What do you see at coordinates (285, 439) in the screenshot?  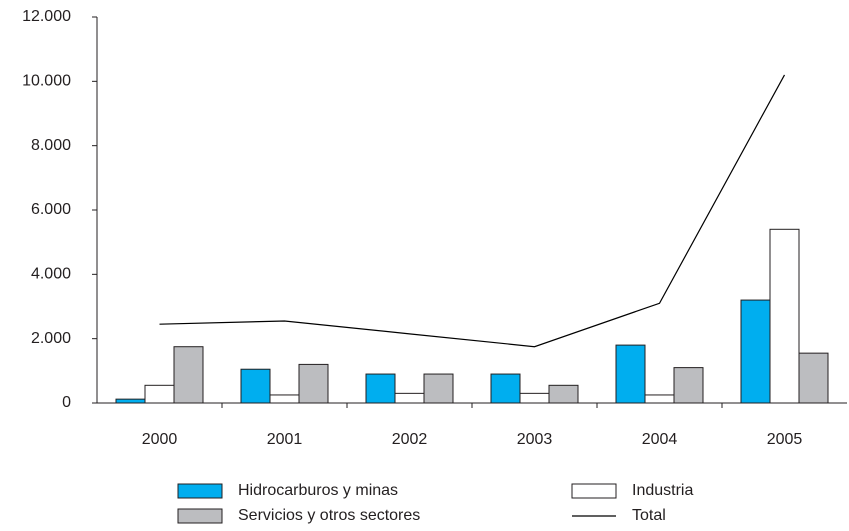 I see `x-tick-label: 2001` at bounding box center [285, 439].